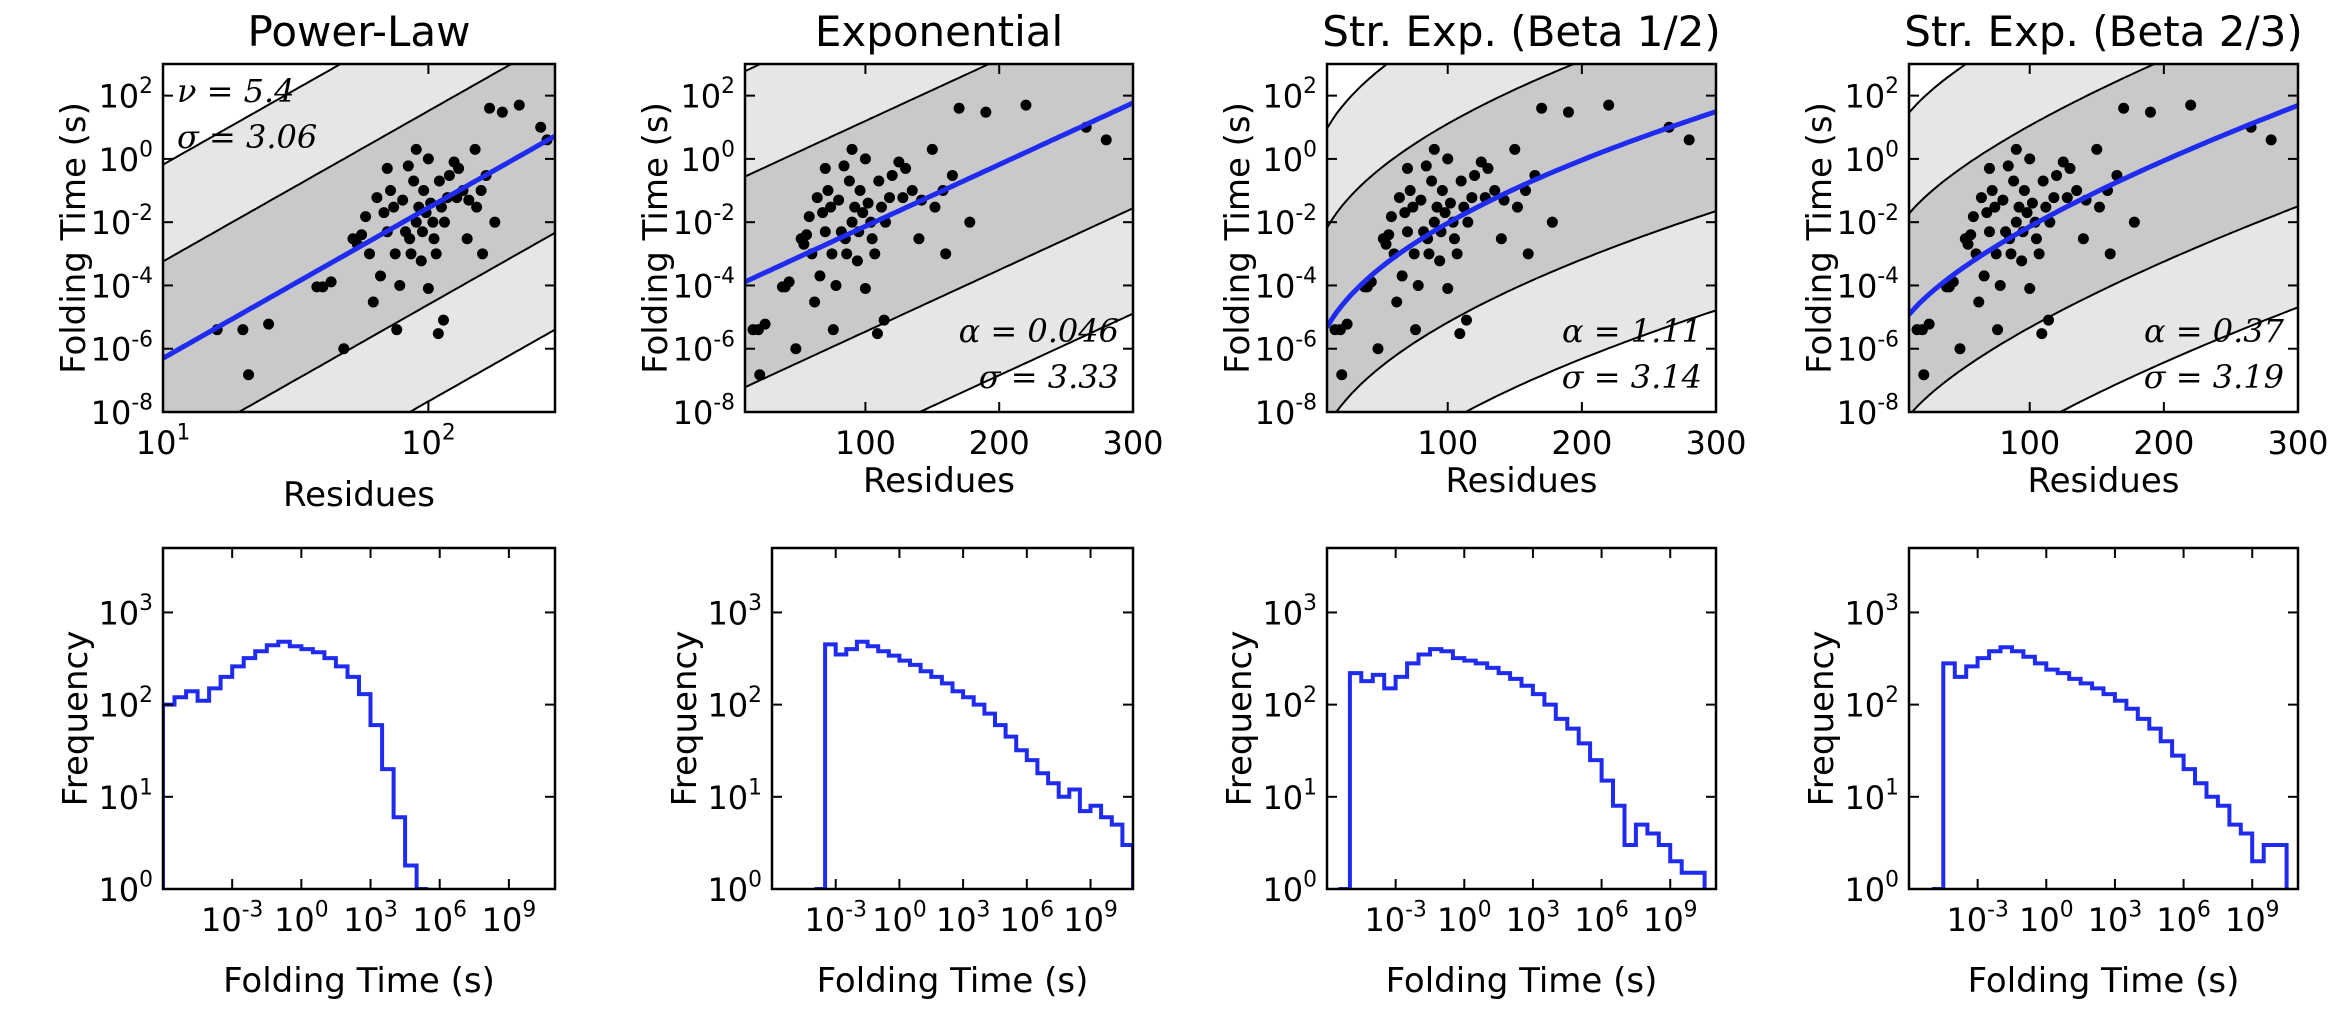 Image resolution: width=2347 pixels, height=1014 pixels. What do you see at coordinates (1868, 221) in the screenshot?
I see `y-tick-label: 10⁻²` at bounding box center [1868, 221].